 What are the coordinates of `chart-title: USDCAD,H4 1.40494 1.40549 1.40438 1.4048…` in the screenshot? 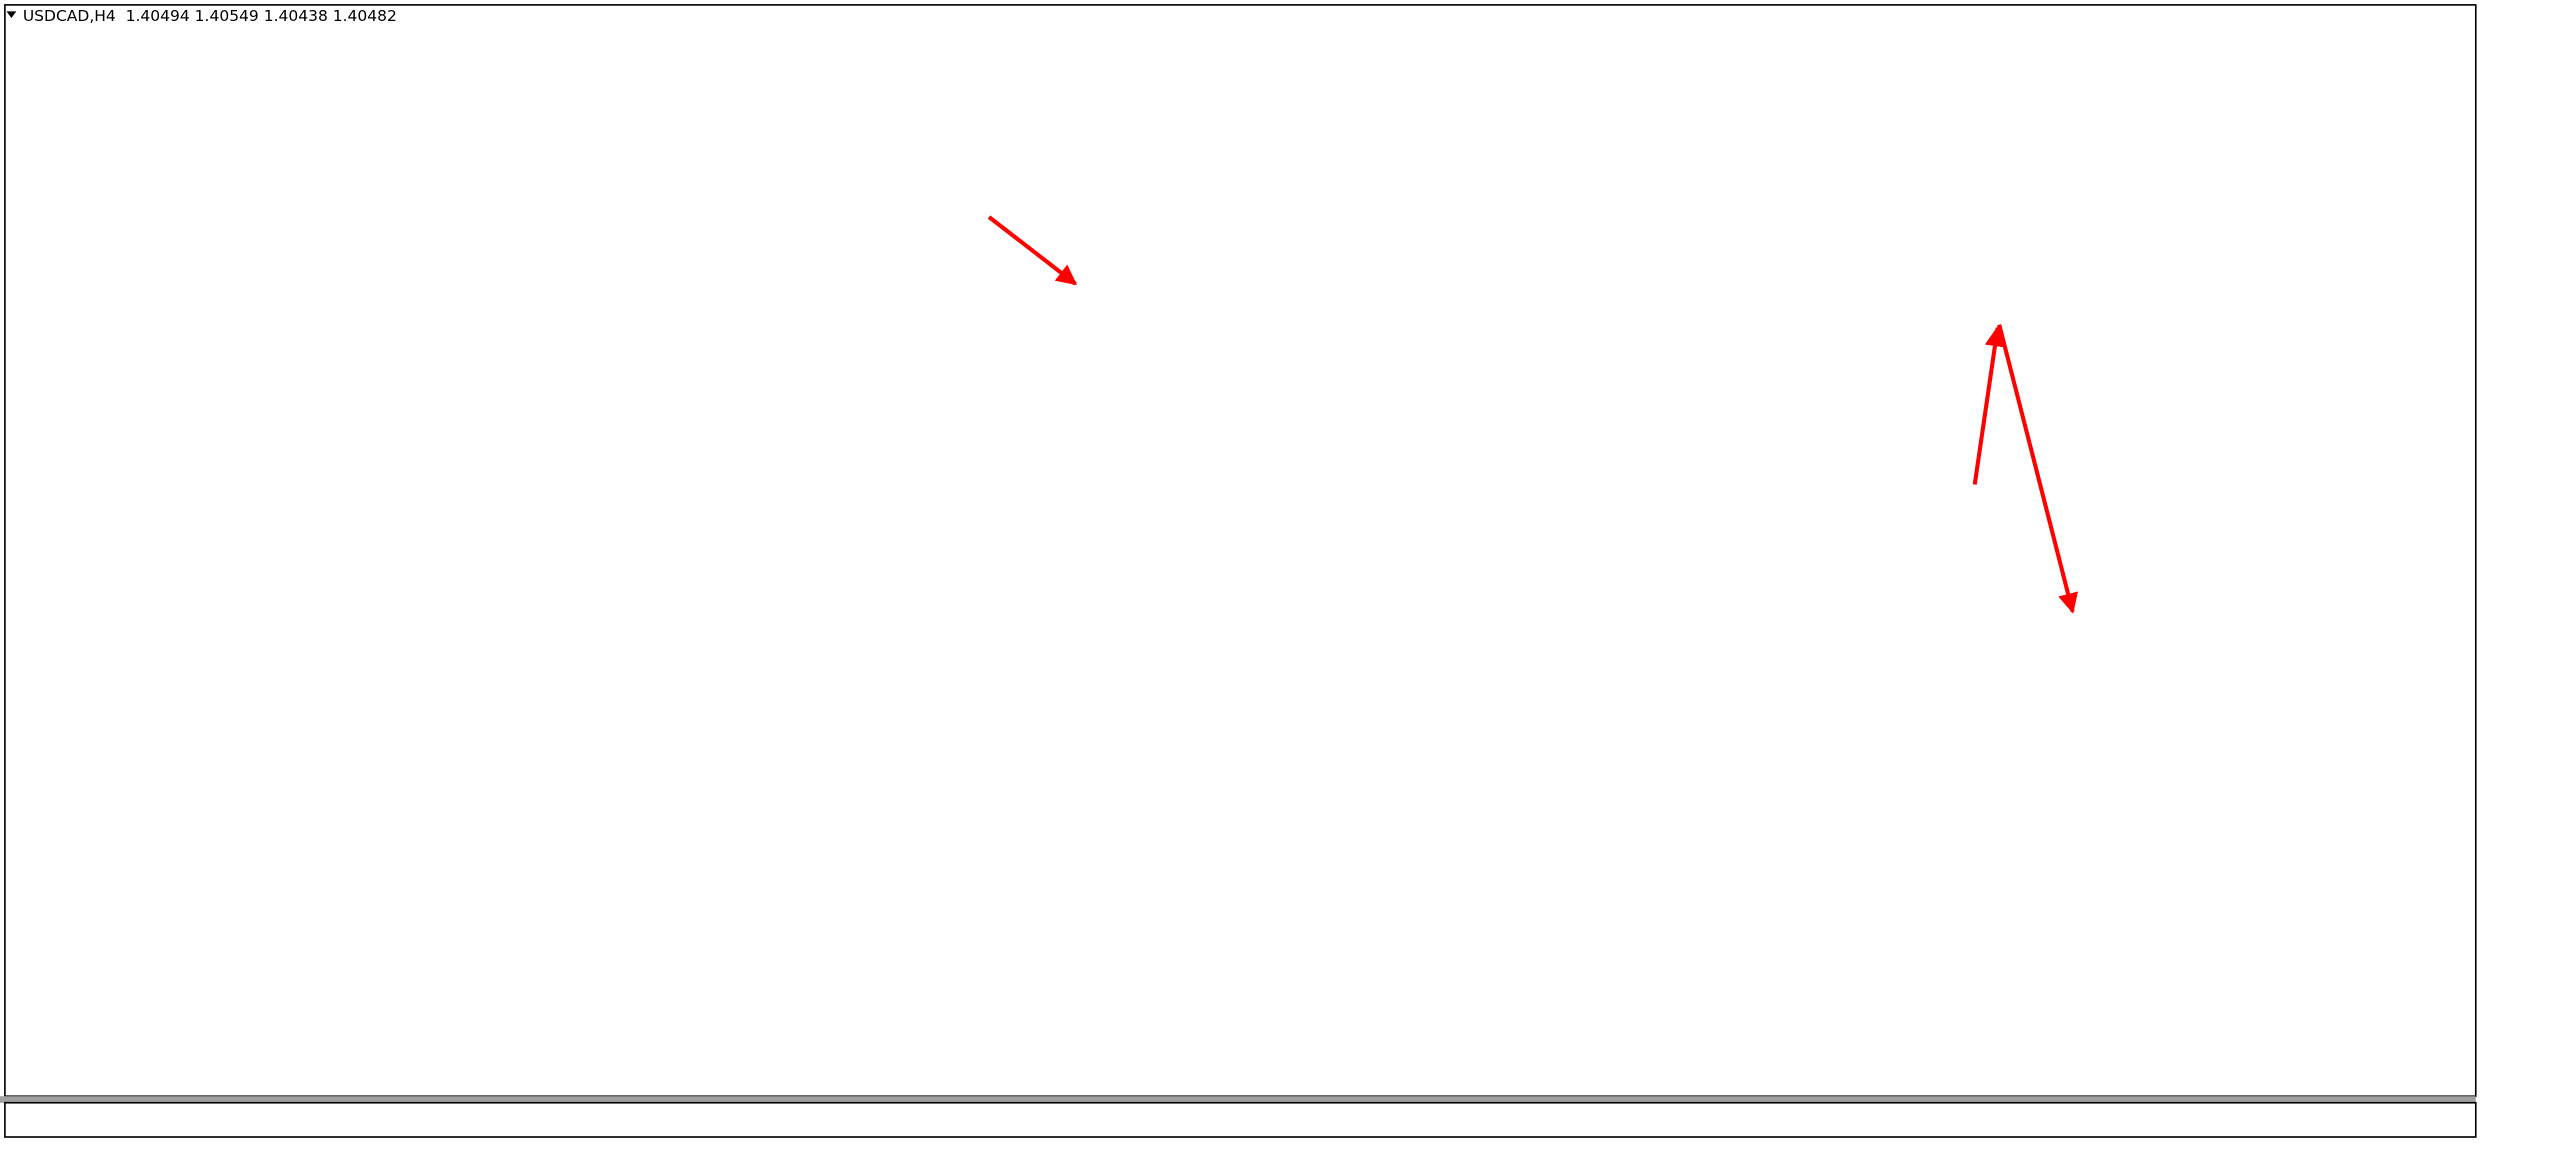 It's located at (210, 16).